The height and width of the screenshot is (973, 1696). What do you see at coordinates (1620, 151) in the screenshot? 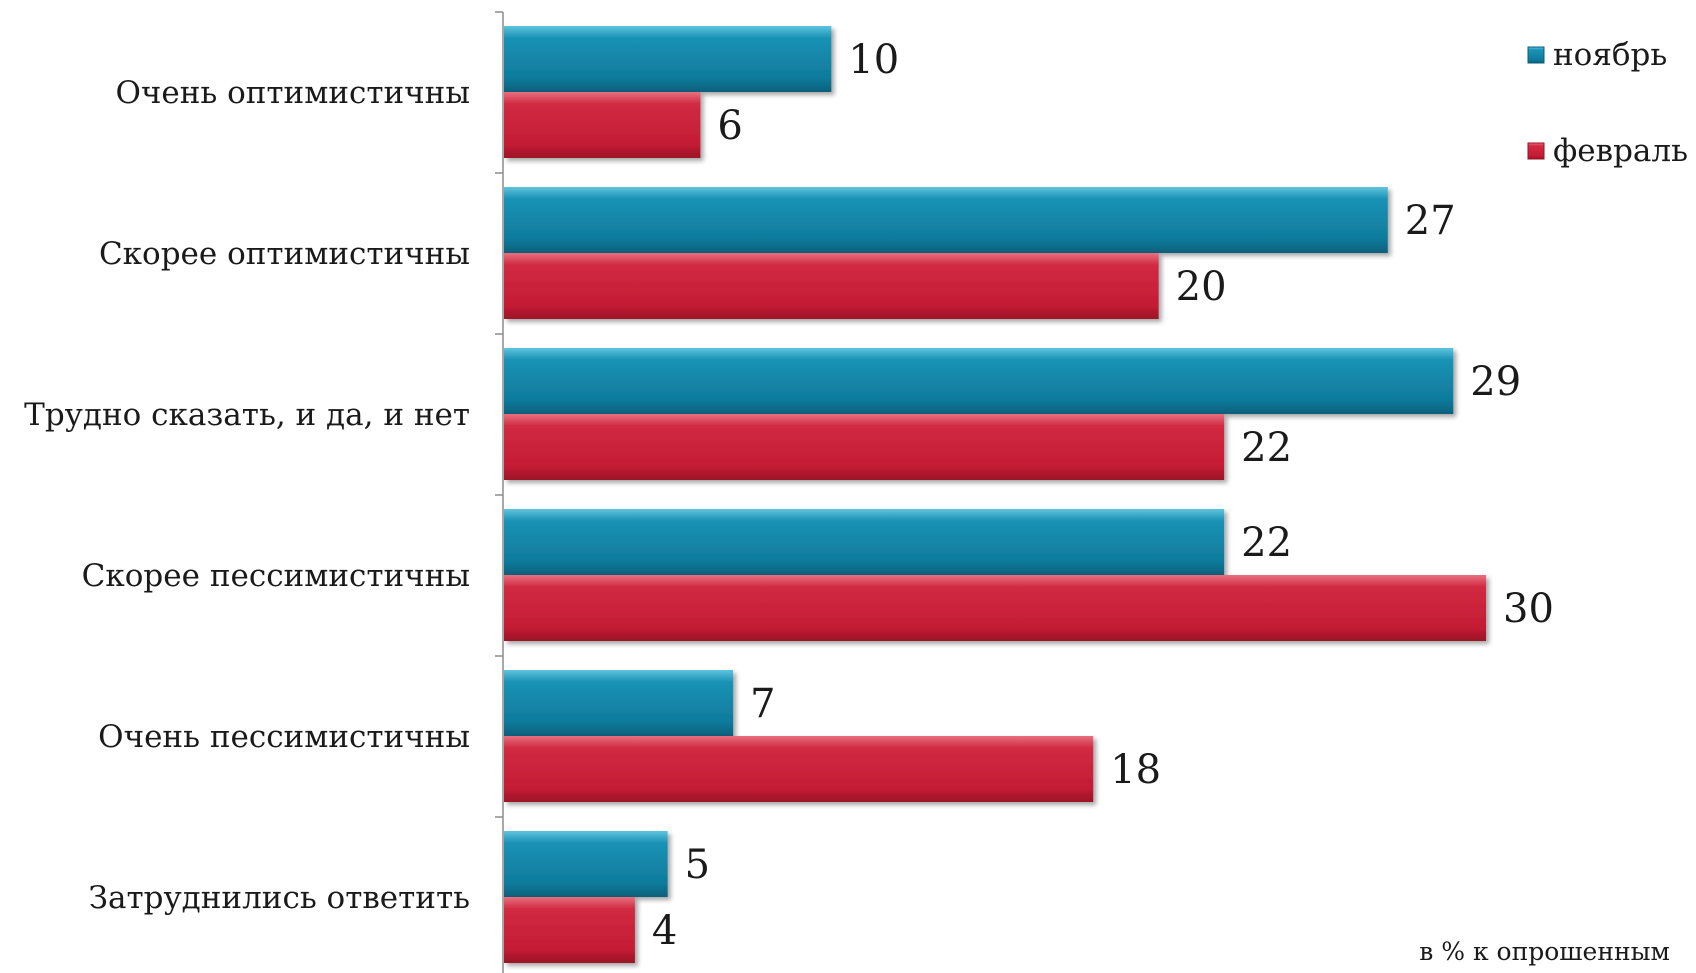
I see `legend-label-february: февраль` at bounding box center [1620, 151].